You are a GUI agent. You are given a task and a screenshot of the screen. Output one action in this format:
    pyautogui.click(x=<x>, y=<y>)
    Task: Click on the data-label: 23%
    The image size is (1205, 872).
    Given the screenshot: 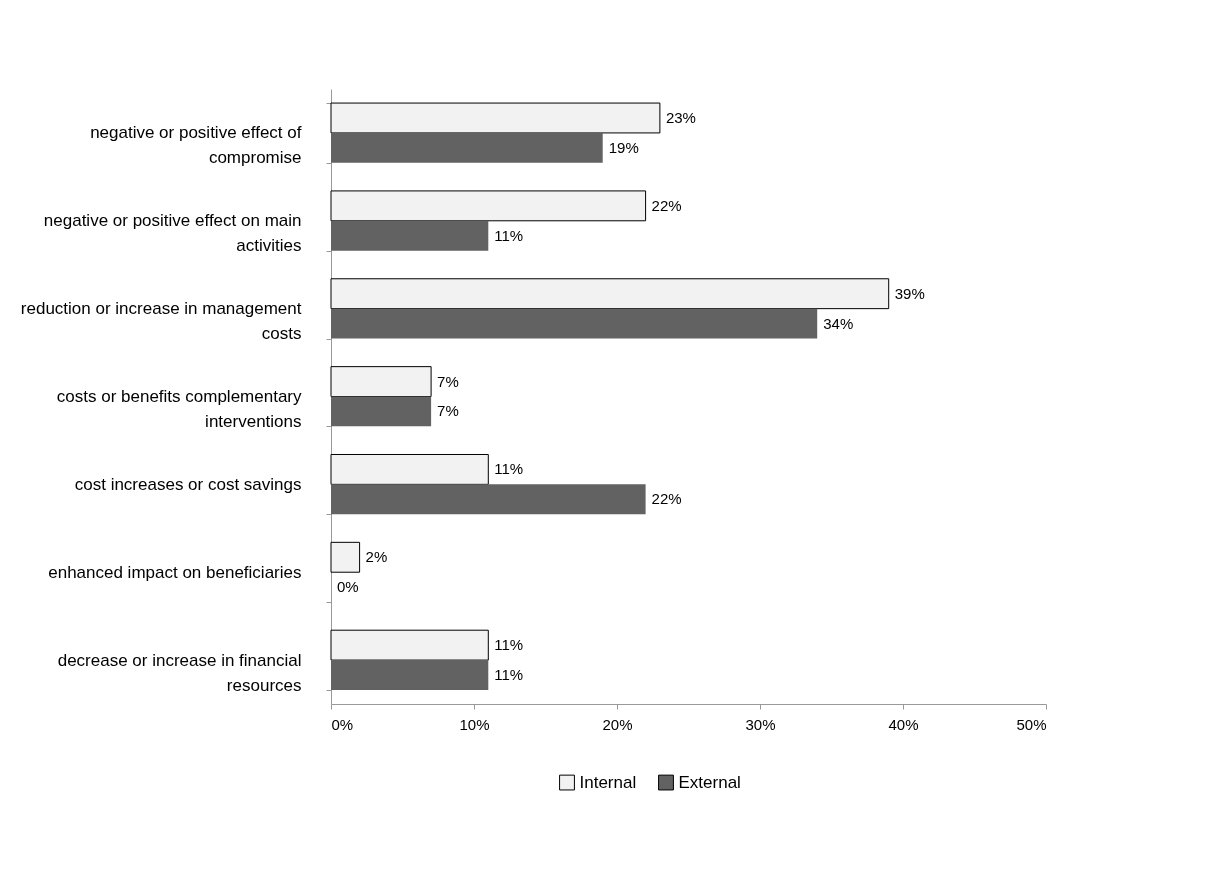 What is the action you would take?
    pyautogui.click(x=680, y=117)
    